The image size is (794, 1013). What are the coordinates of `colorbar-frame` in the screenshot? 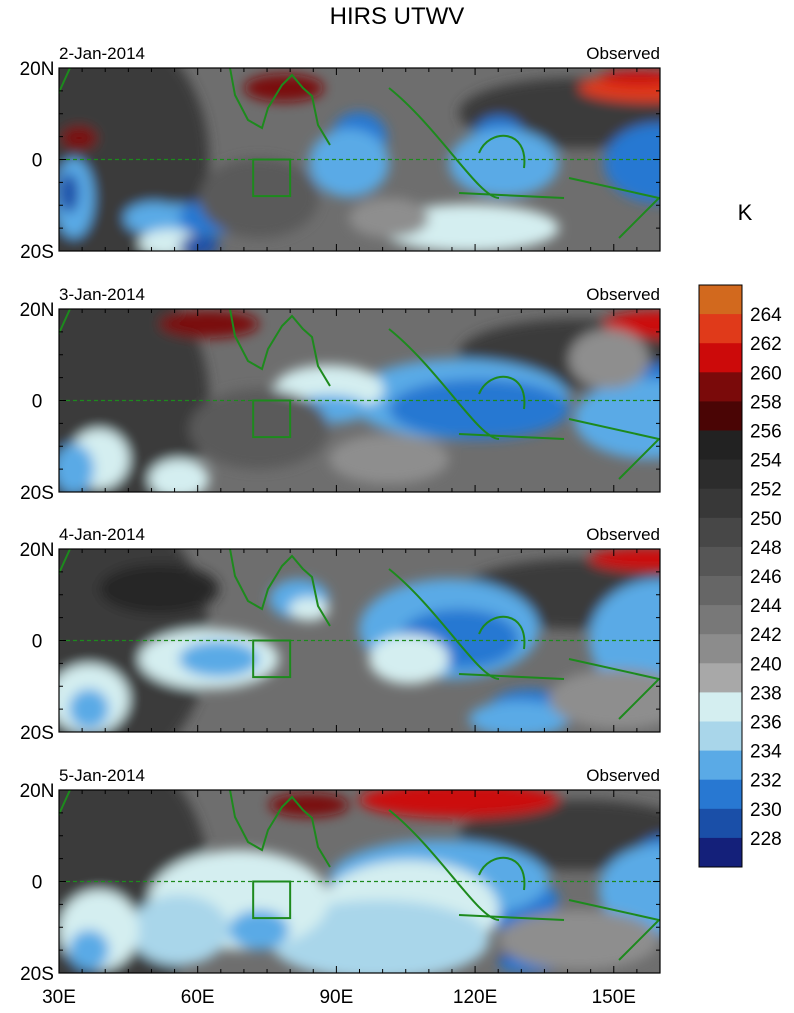 It's located at (720, 576).